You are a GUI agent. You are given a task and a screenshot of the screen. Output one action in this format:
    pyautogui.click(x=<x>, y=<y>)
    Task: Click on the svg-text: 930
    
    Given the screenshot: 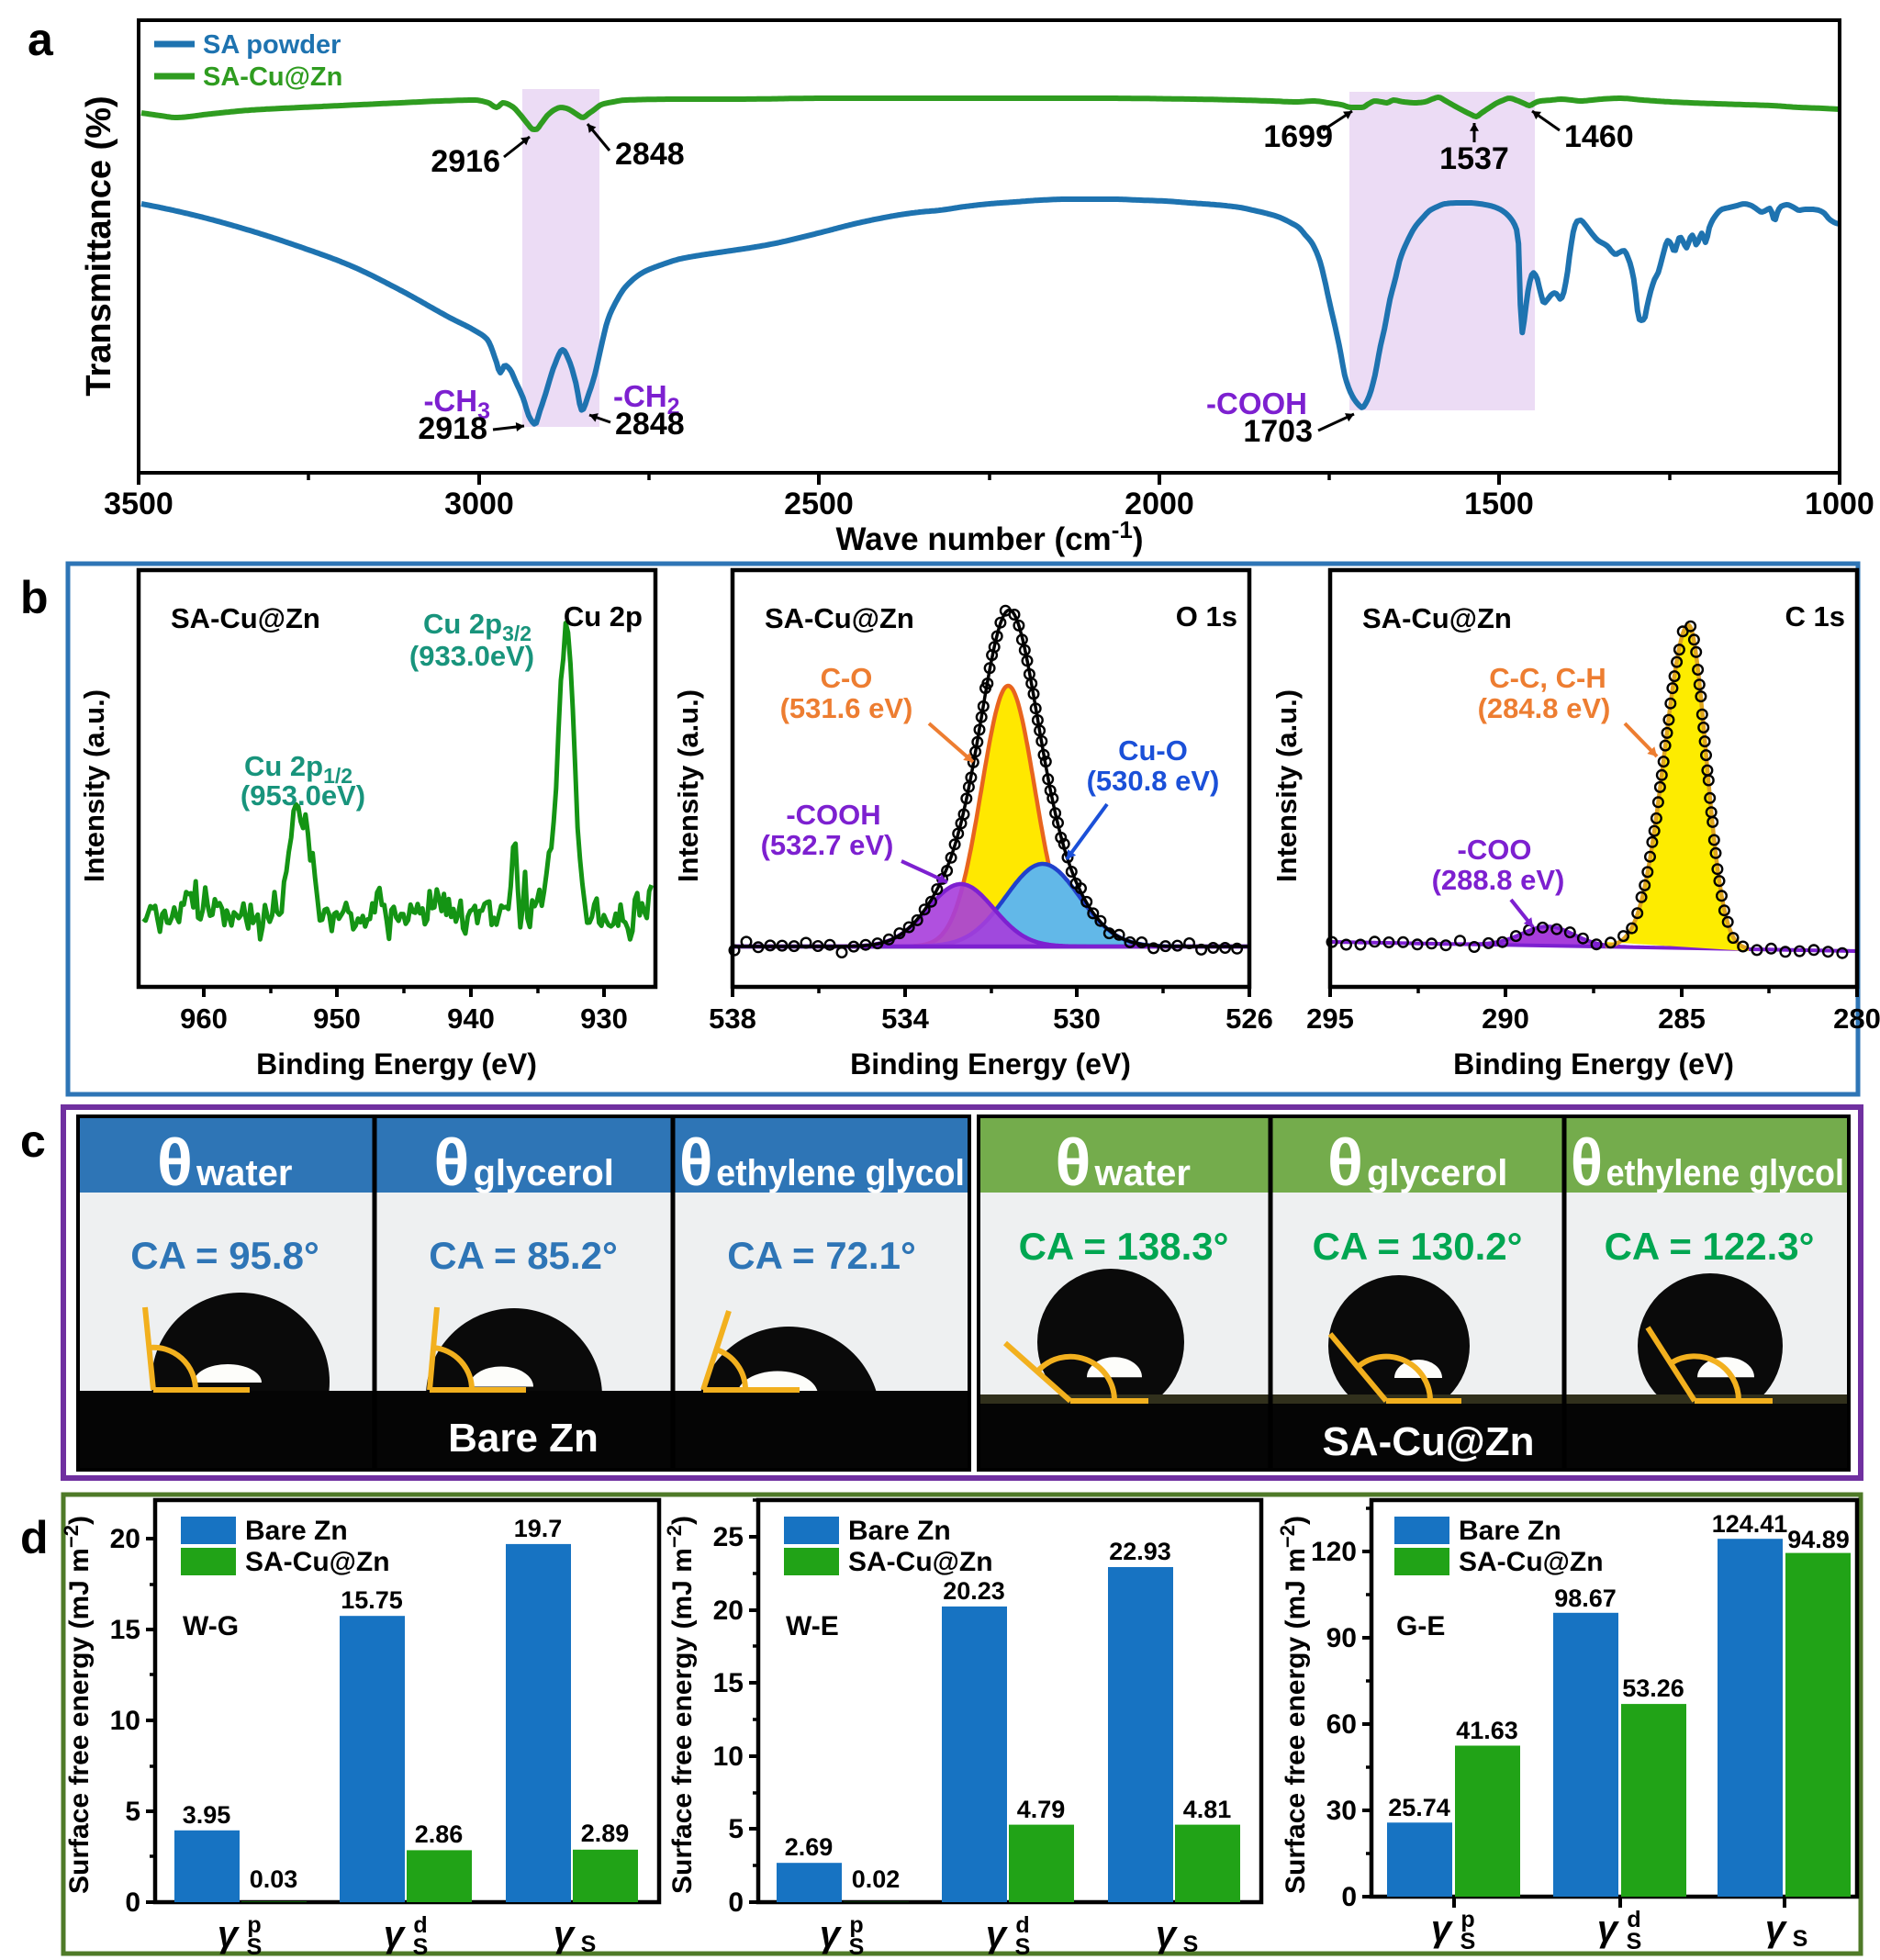 What is the action you would take?
    pyautogui.click(x=604, y=1018)
    